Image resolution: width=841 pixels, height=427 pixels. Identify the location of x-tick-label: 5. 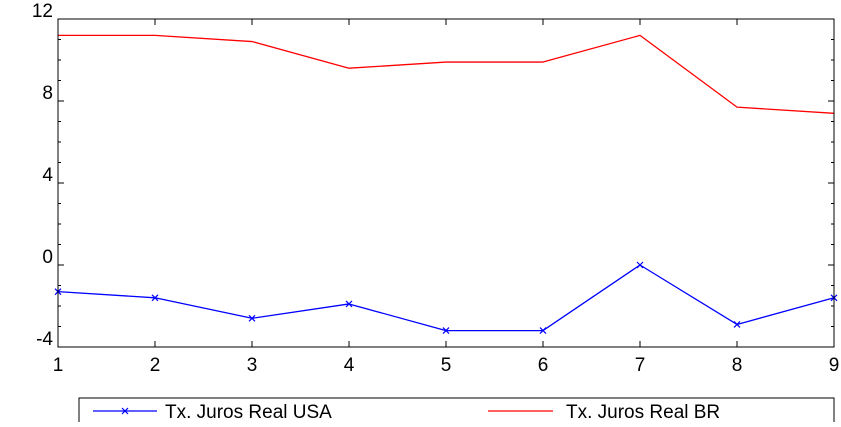
(446, 365).